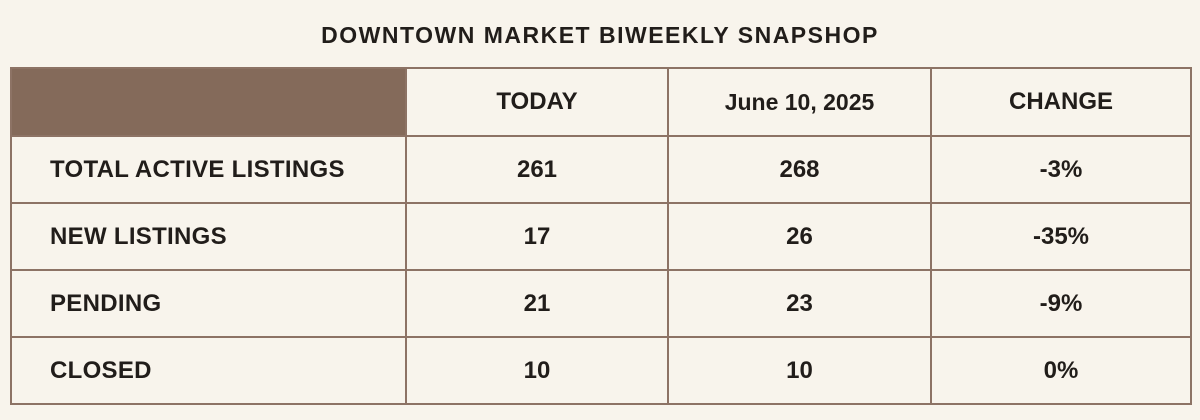  Describe the element at coordinates (208, 236) in the screenshot. I see `row-label: NEW LISTINGS` at that location.